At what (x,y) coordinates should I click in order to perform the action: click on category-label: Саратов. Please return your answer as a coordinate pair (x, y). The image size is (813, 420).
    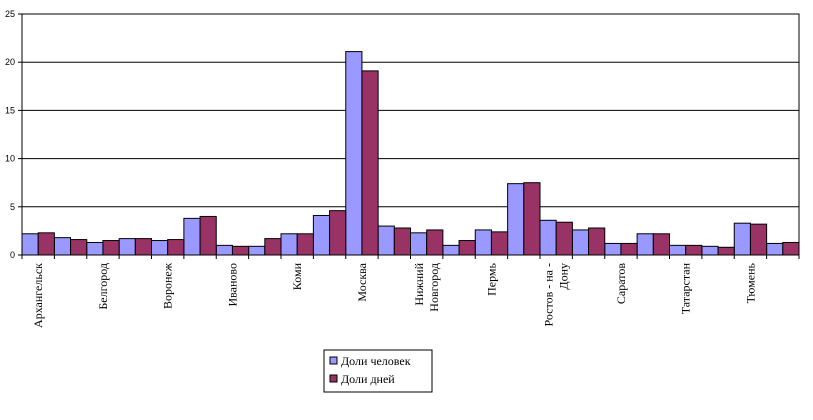
    Looking at the image, I should click on (621, 283).